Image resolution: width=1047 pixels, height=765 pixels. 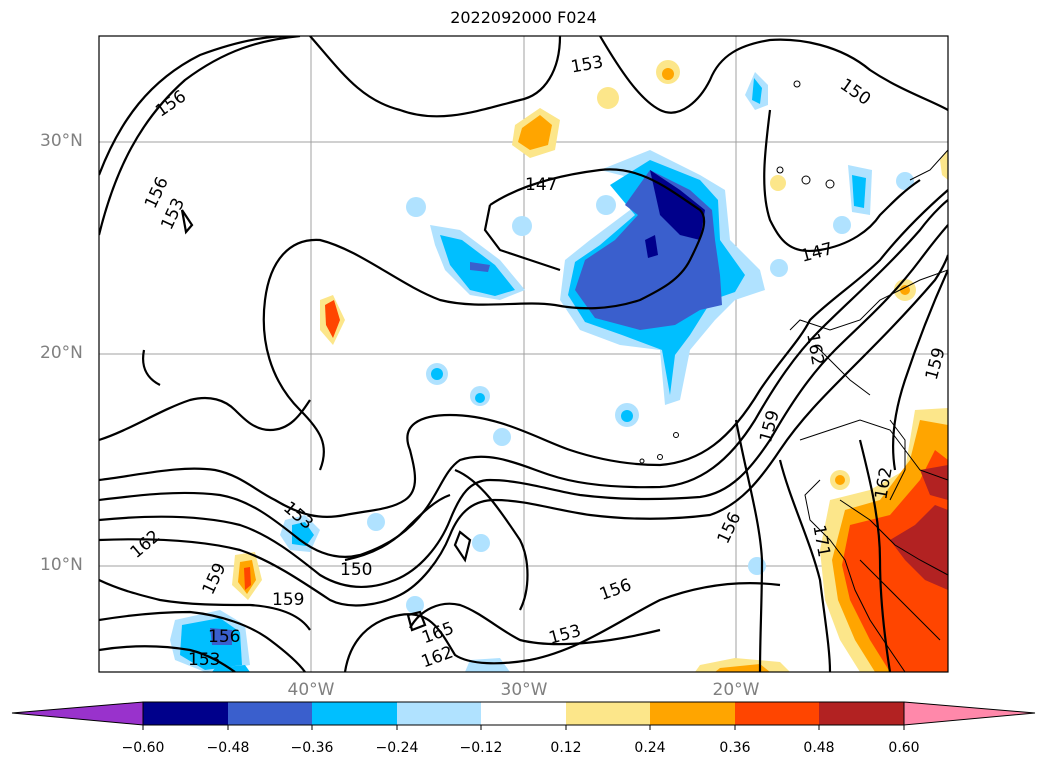 I want to click on colorbar-tick: 0.60, so click(x=904, y=748).